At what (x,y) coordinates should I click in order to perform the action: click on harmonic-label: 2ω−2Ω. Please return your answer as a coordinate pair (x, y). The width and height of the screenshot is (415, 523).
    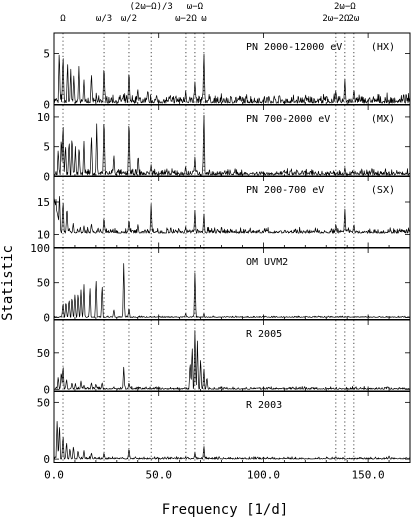
    Looking at the image, I should click on (336, 19).